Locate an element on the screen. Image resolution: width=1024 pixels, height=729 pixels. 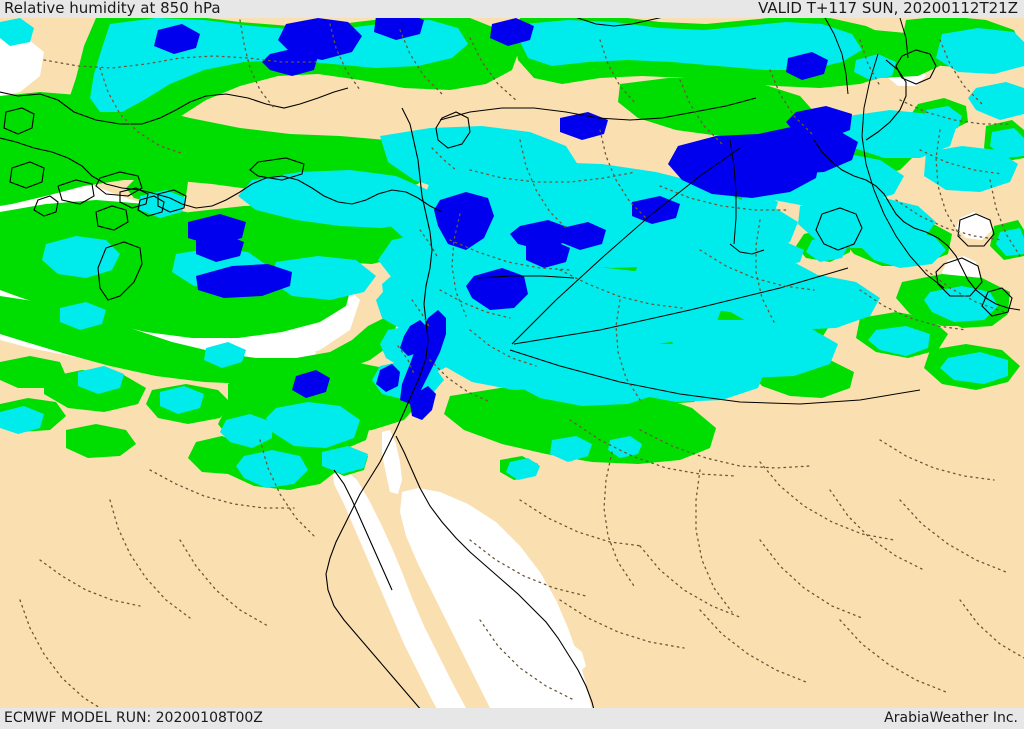
valid-time-label: VALID T+117 SUN, 20200112T21Z is located at coordinates (888, 8).